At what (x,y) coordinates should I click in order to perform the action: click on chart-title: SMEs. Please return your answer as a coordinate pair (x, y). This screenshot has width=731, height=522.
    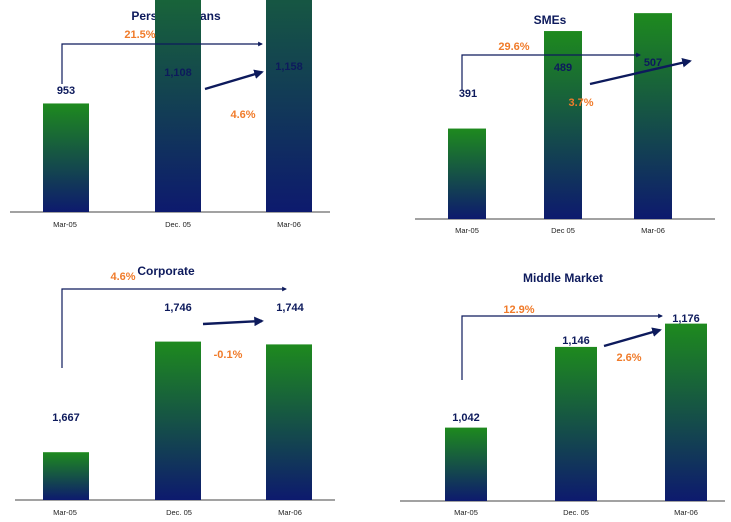
    Looking at the image, I should click on (550, 20).